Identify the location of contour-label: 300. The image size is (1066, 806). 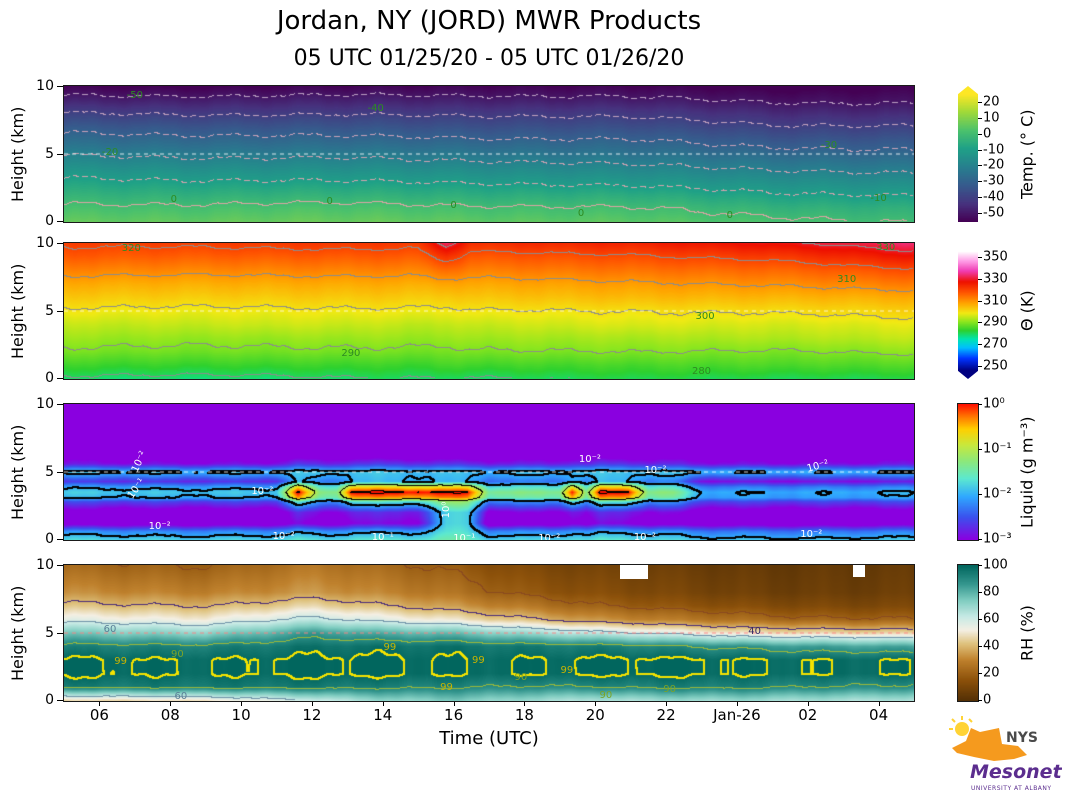
(705, 317).